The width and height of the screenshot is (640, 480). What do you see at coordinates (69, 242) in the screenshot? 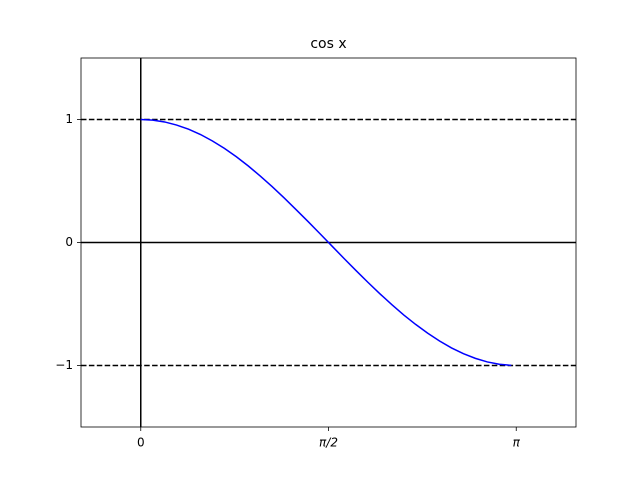
I see `y-tick-label: 0` at bounding box center [69, 242].